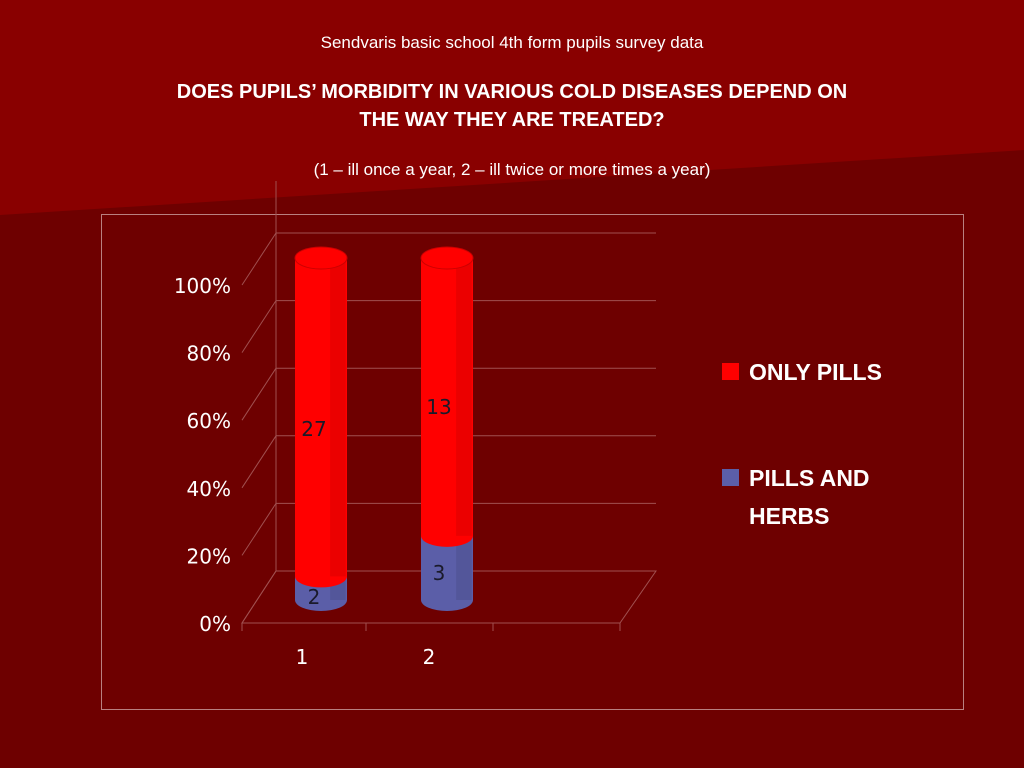  Describe the element at coordinates (209, 421) in the screenshot. I see `y-tick-label: 60%` at that location.